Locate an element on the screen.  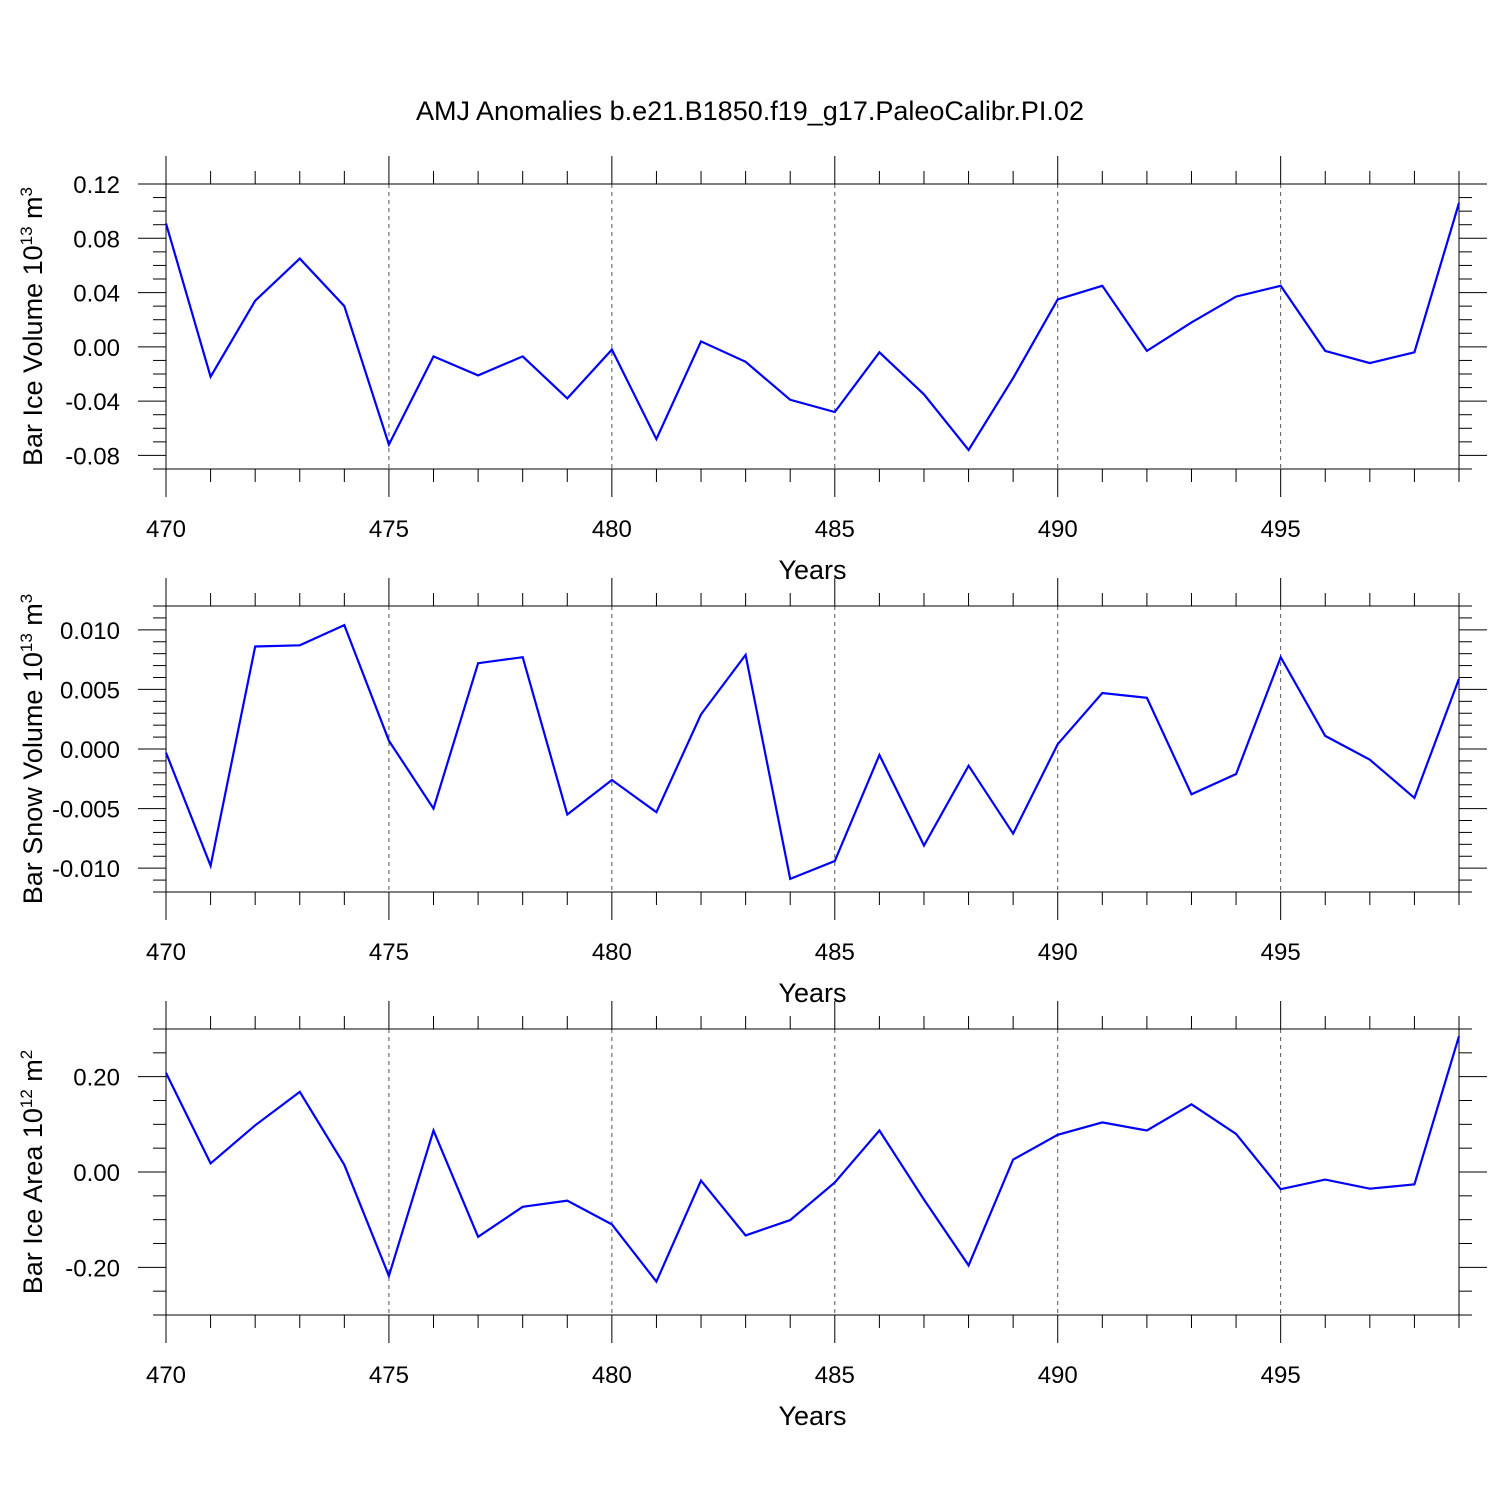
y-tick-label: -0.20 is located at coordinates (92, 1268).